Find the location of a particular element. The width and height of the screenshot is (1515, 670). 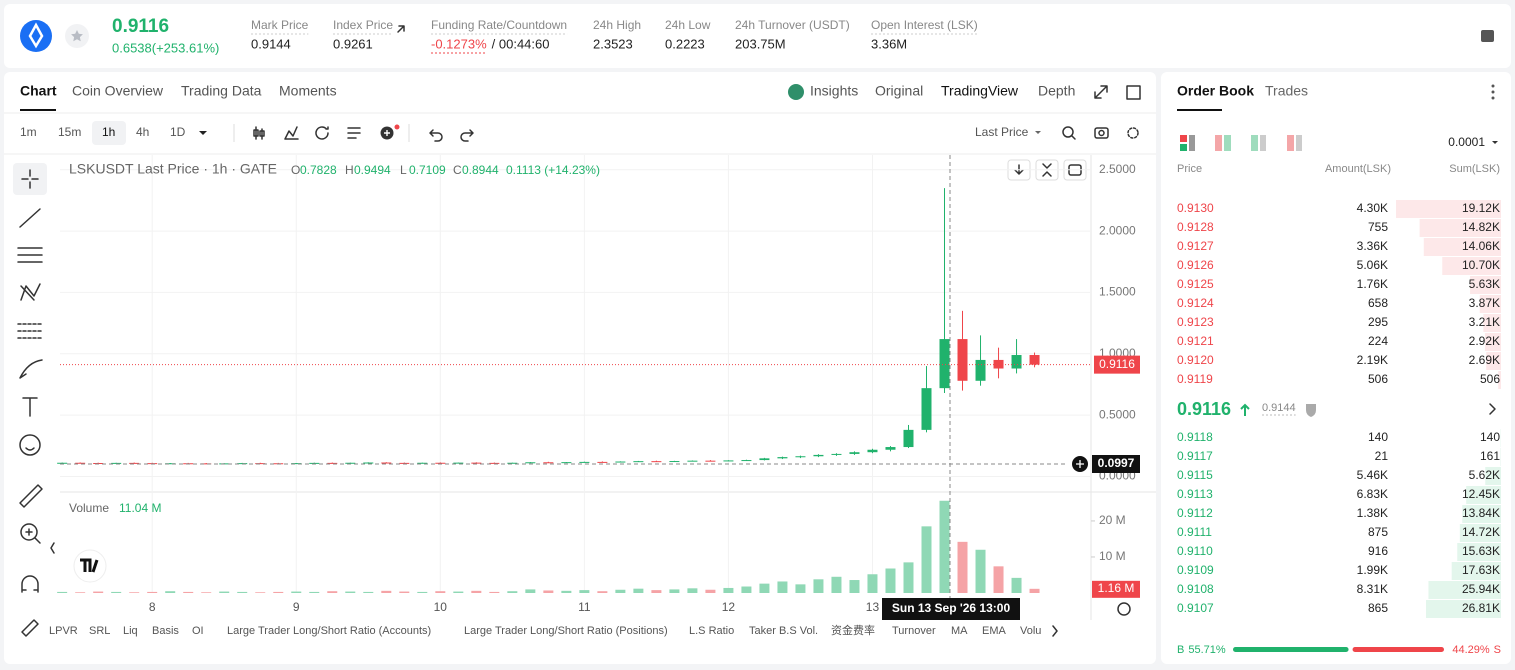

interval: 15m is located at coordinates (69, 132).